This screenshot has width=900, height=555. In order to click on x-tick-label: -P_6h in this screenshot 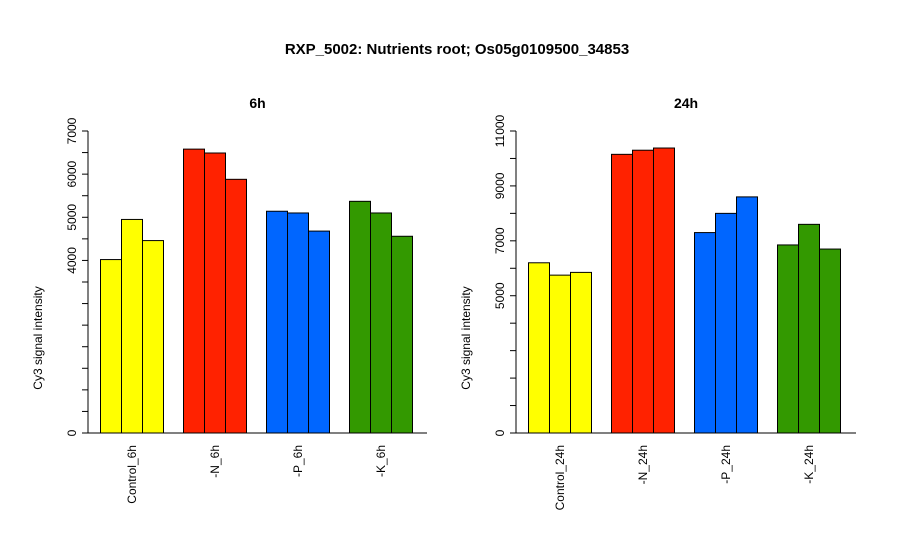, I will do `click(298, 461)`.